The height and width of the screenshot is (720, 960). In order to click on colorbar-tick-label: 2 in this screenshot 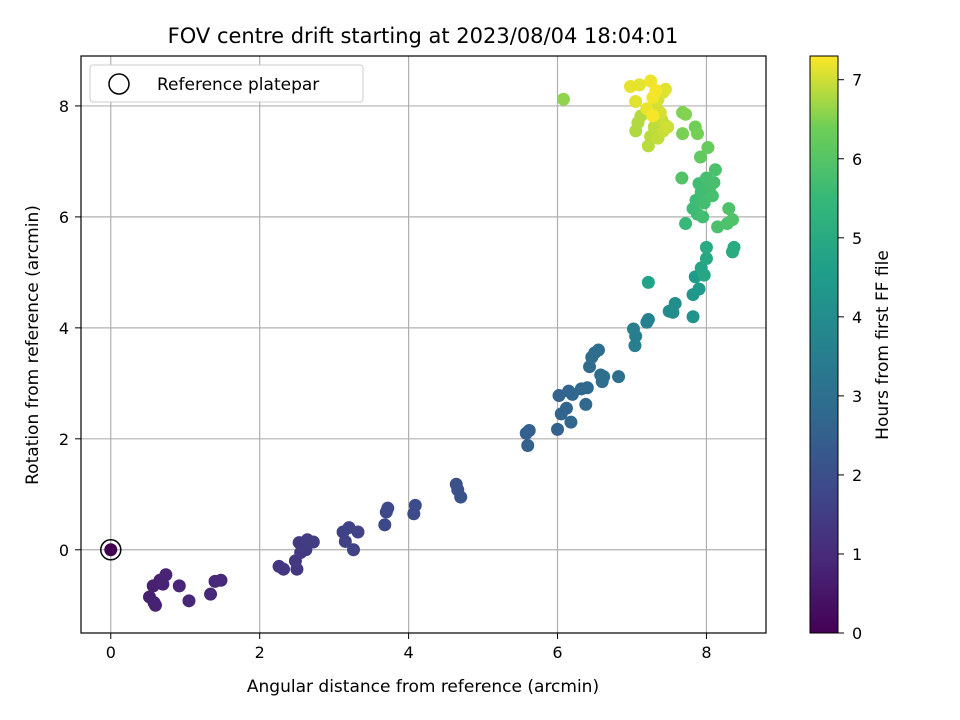, I will do `click(857, 475)`.